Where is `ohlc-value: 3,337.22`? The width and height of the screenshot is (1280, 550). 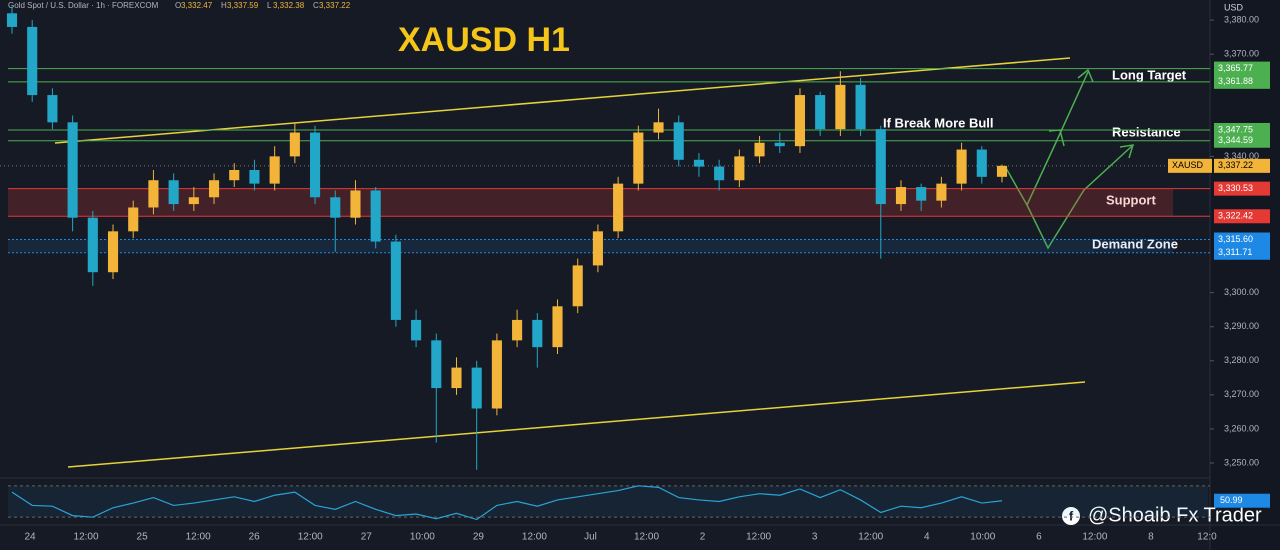
ohlc-value: 3,337.22 is located at coordinates (335, 5).